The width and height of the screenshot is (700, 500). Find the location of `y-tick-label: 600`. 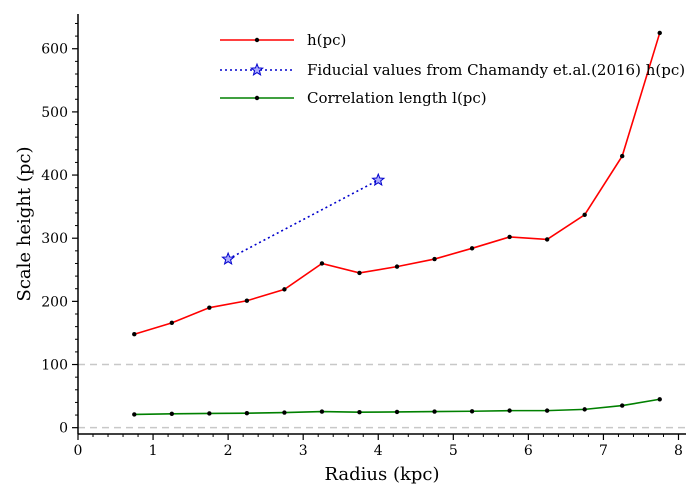

y-tick-label: 600 is located at coordinates (54, 50).